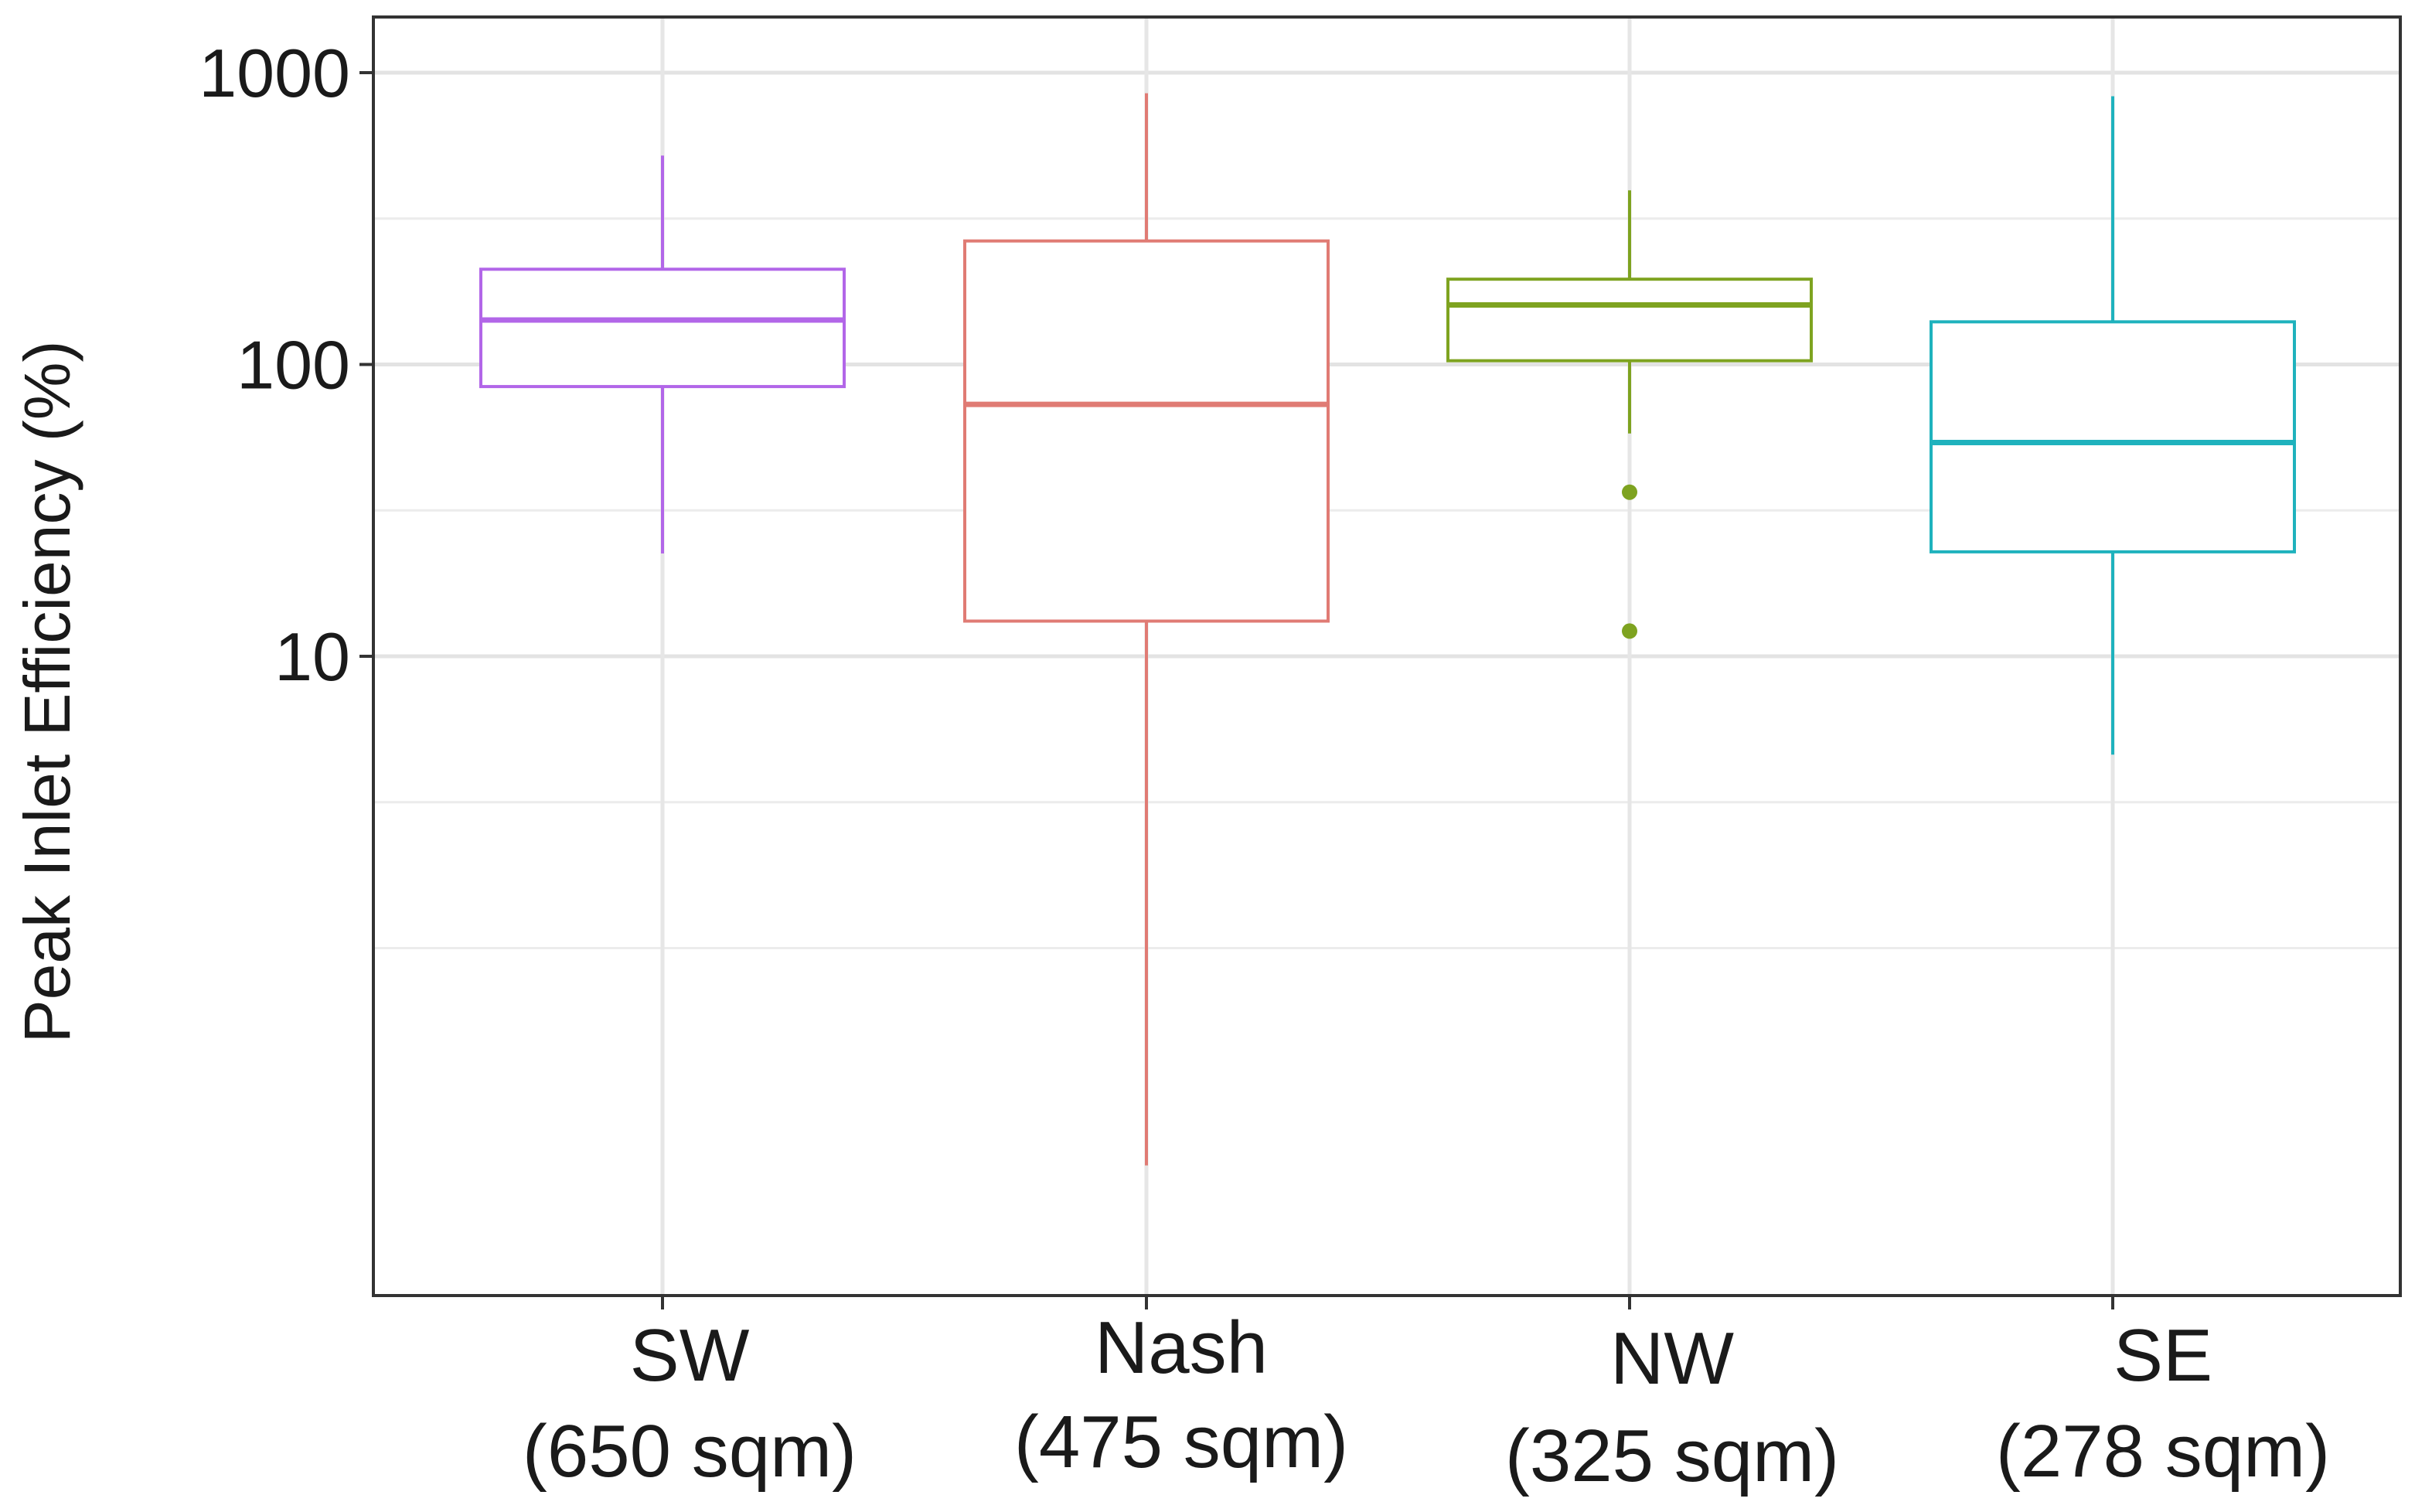 This screenshot has height=1512, width=2415. Describe the element at coordinates (1629, 414) in the screenshot. I see `box-nw` at that location.